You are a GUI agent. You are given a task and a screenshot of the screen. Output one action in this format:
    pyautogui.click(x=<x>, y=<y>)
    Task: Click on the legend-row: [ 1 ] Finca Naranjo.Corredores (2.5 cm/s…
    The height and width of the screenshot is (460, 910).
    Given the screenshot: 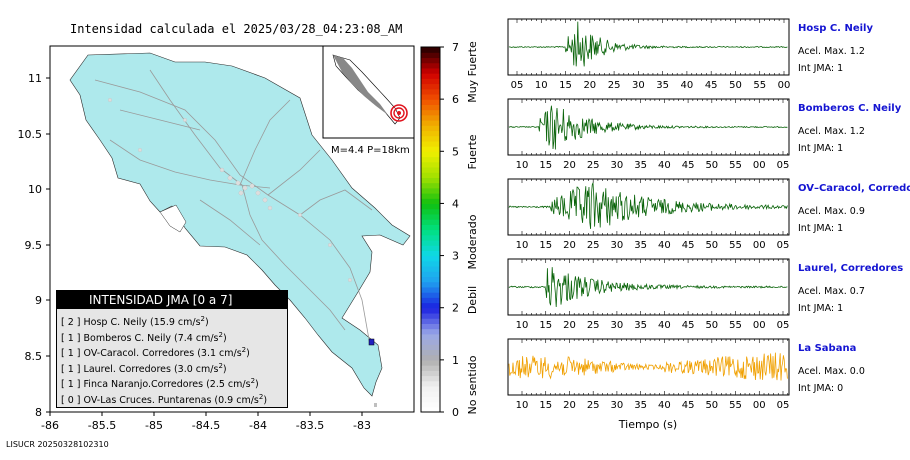 What is the action you would take?
    pyautogui.click(x=160, y=383)
    